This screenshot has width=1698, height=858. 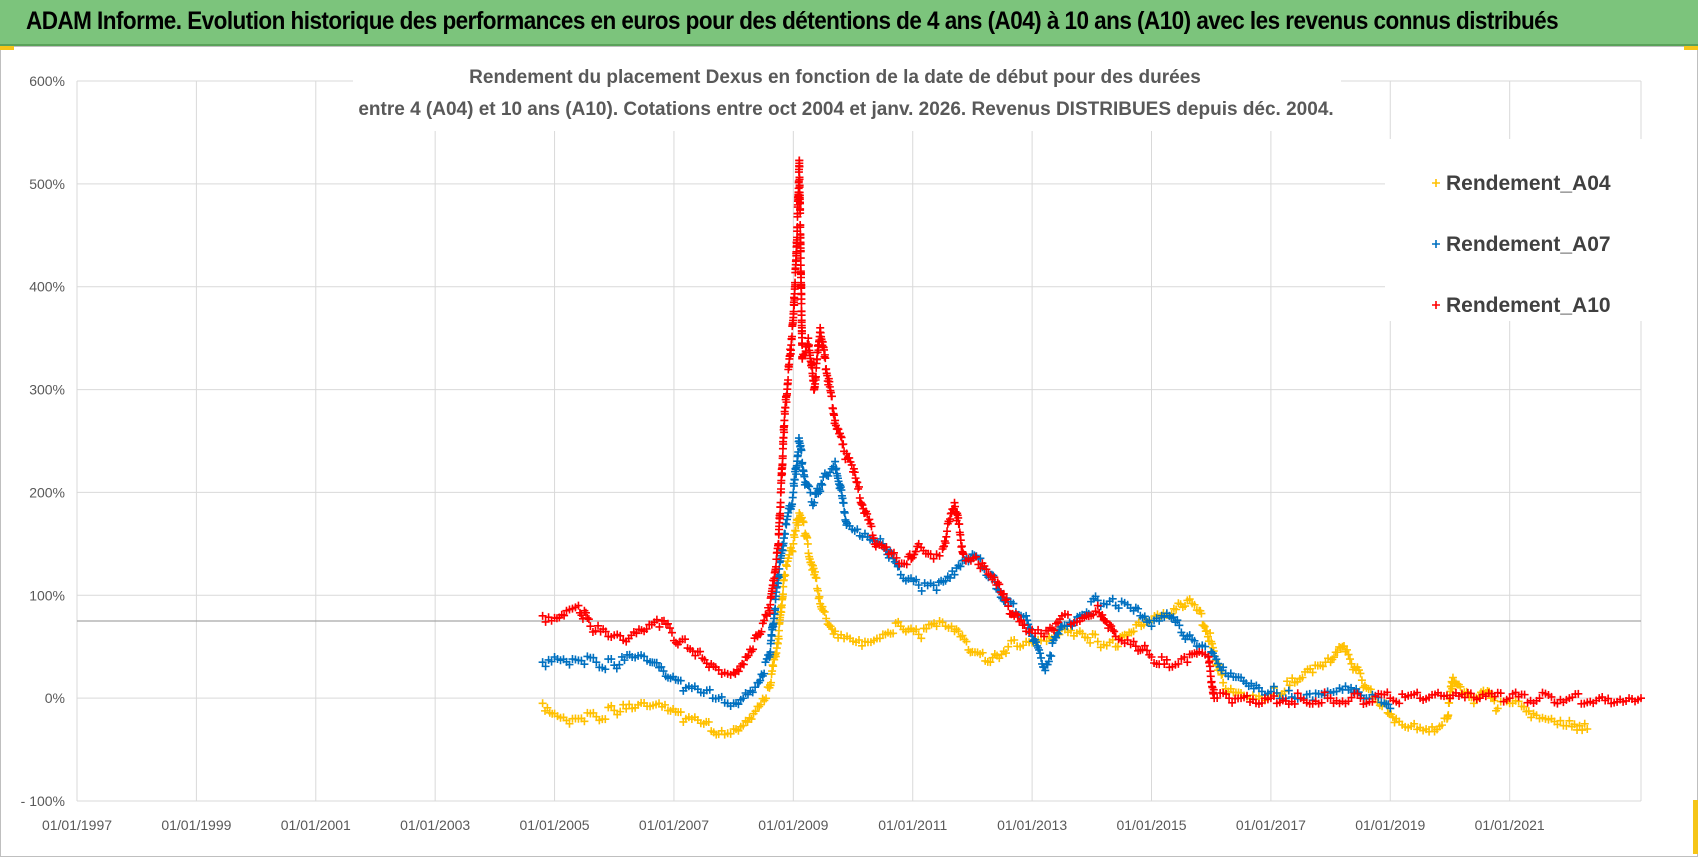 What do you see at coordinates (912, 825) in the screenshot?
I see `x-tick-label: 01/01/2011` at bounding box center [912, 825].